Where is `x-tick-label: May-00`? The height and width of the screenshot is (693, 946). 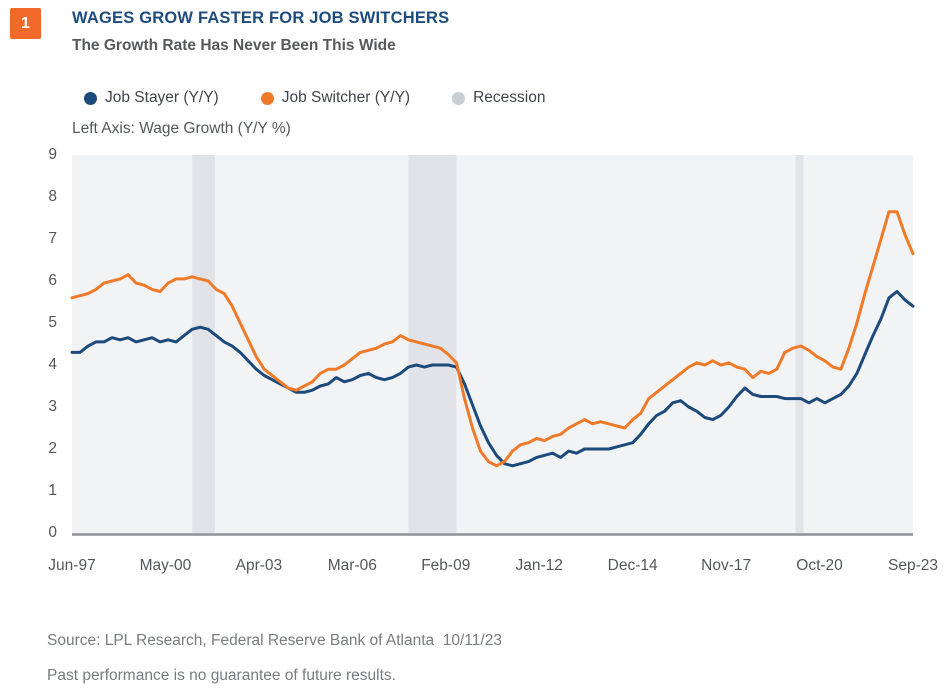 x-tick-label: May-00 is located at coordinates (165, 565).